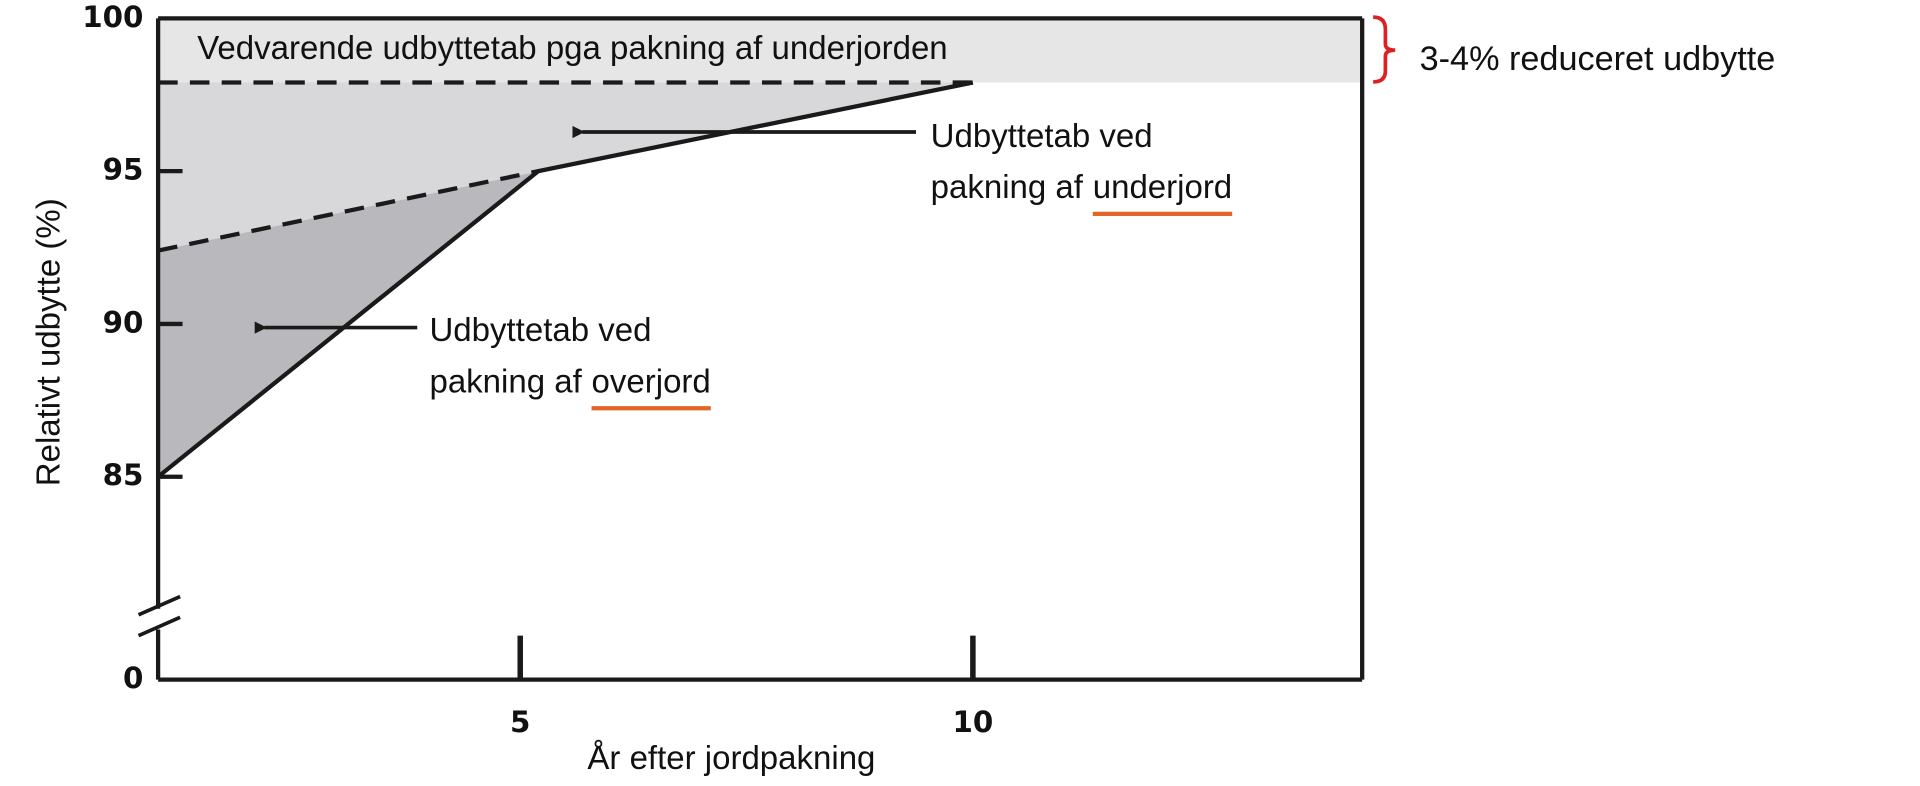 Image resolution: width=1920 pixels, height=786 pixels. What do you see at coordinates (47, 342) in the screenshot?
I see `y-axis-label: Relativt udbytte (%)` at bounding box center [47, 342].